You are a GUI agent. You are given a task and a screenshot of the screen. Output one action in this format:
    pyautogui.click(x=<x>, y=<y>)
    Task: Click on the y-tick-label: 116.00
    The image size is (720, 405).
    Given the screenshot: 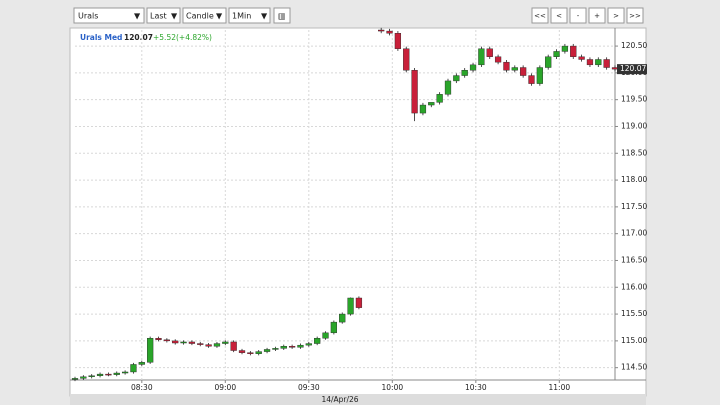 What is the action you would take?
    pyautogui.click(x=634, y=286)
    